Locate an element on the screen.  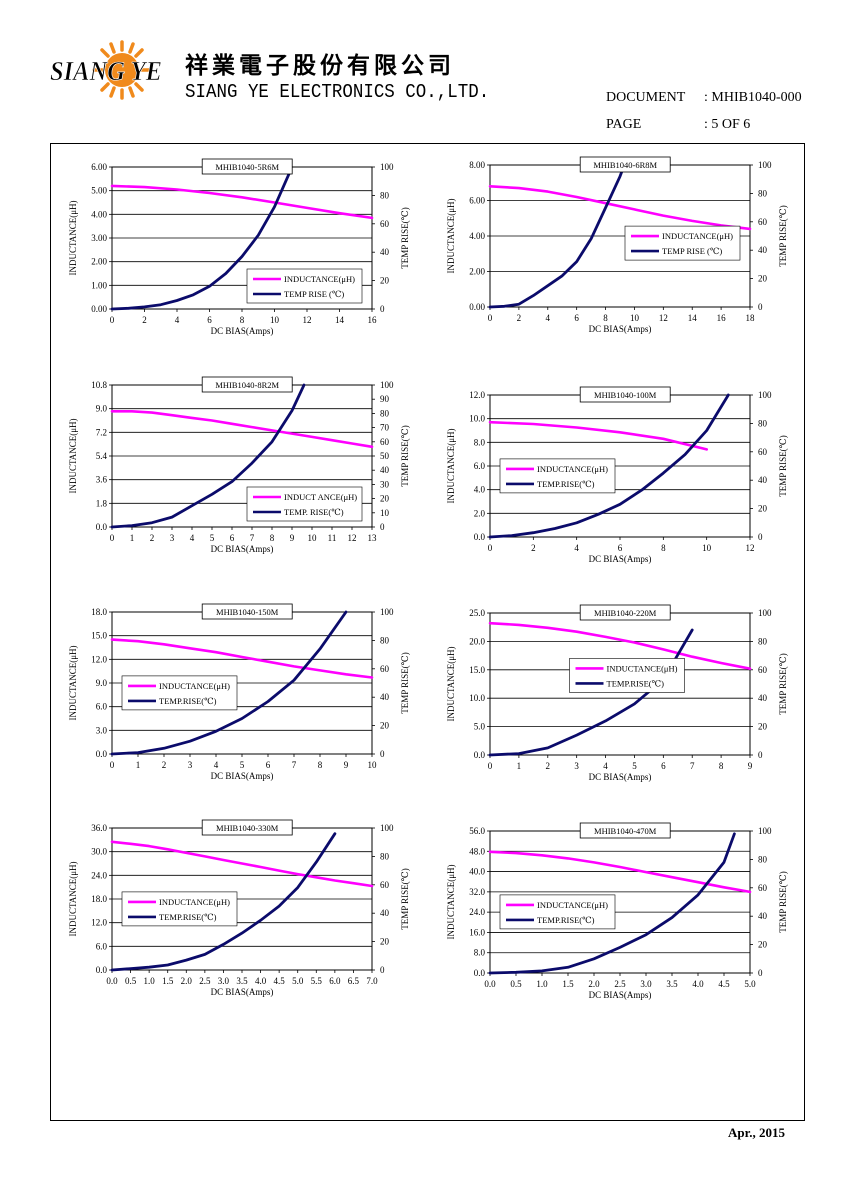
company-name-english: SIANG YE ELECTRONICS CO.,LTD. is located at coordinates (337, 92).